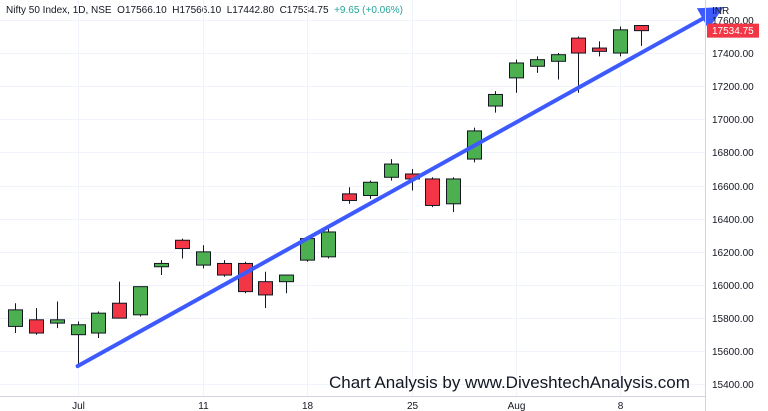  What do you see at coordinates (733, 352) in the screenshot?
I see `price-tick-label: 15600.00` at bounding box center [733, 352].